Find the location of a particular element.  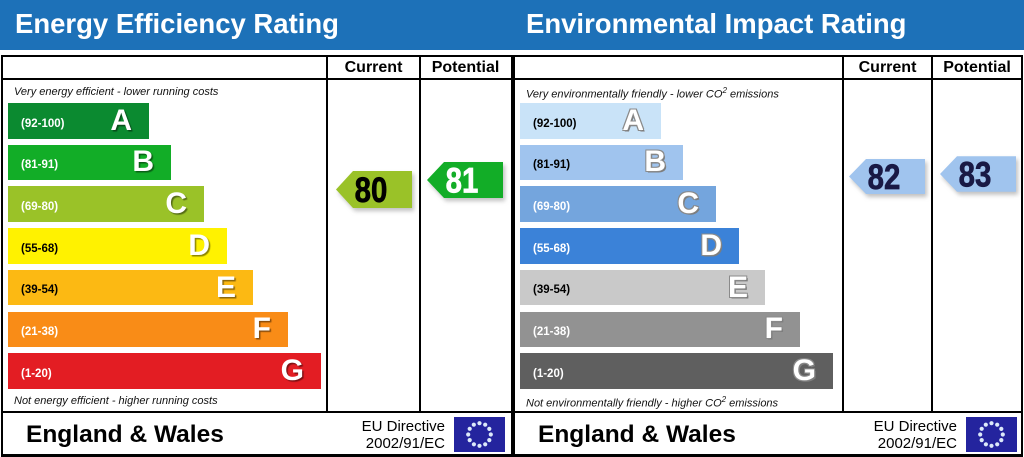

svg-text: 81 is located at coordinates (462, 180).